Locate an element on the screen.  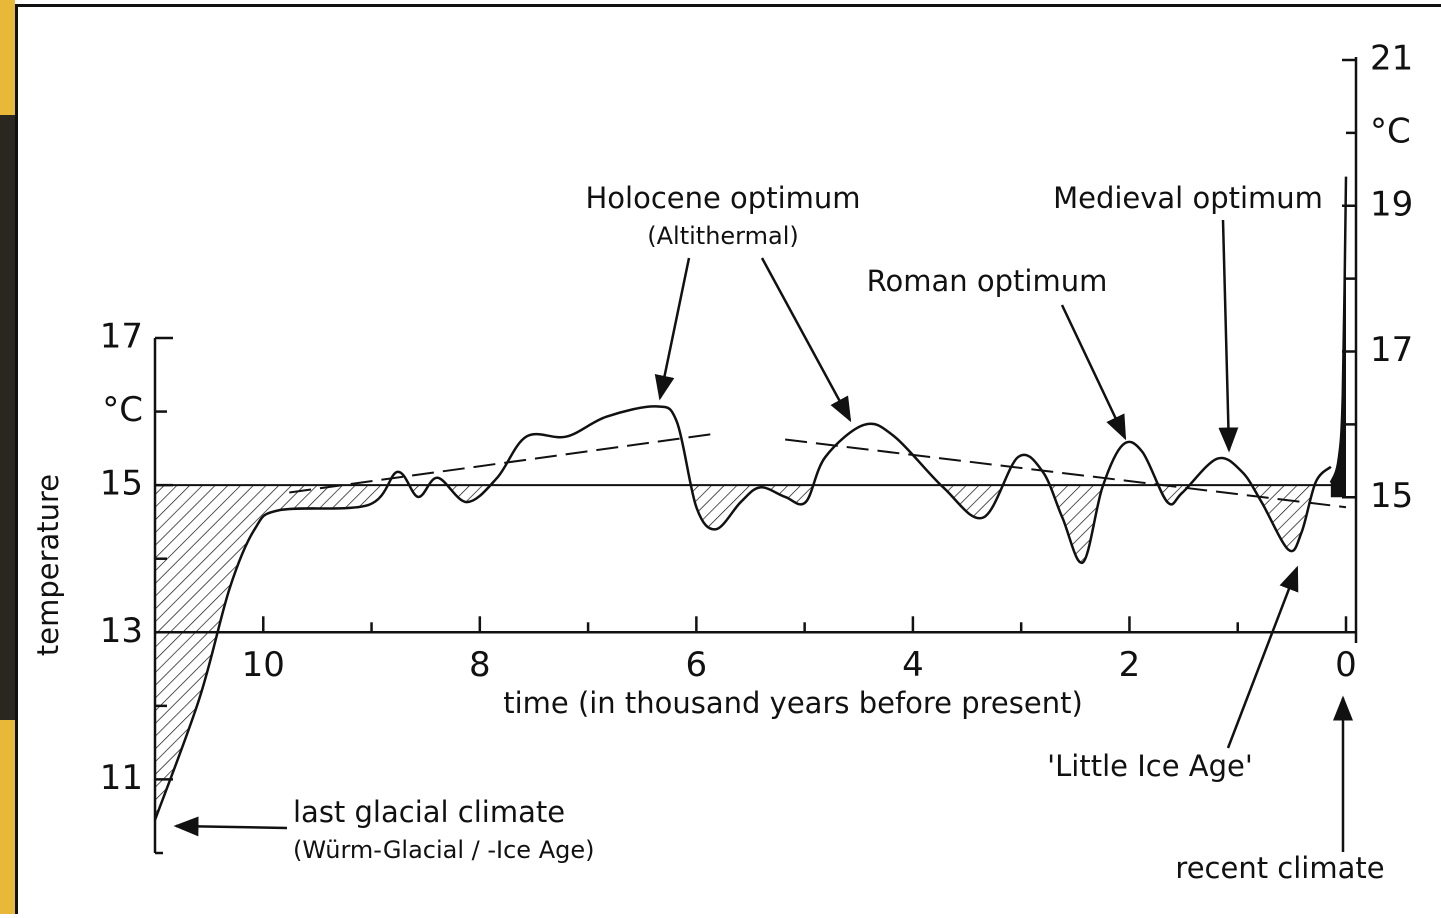
y2-tick-label: 19 is located at coordinates (1391, 204).